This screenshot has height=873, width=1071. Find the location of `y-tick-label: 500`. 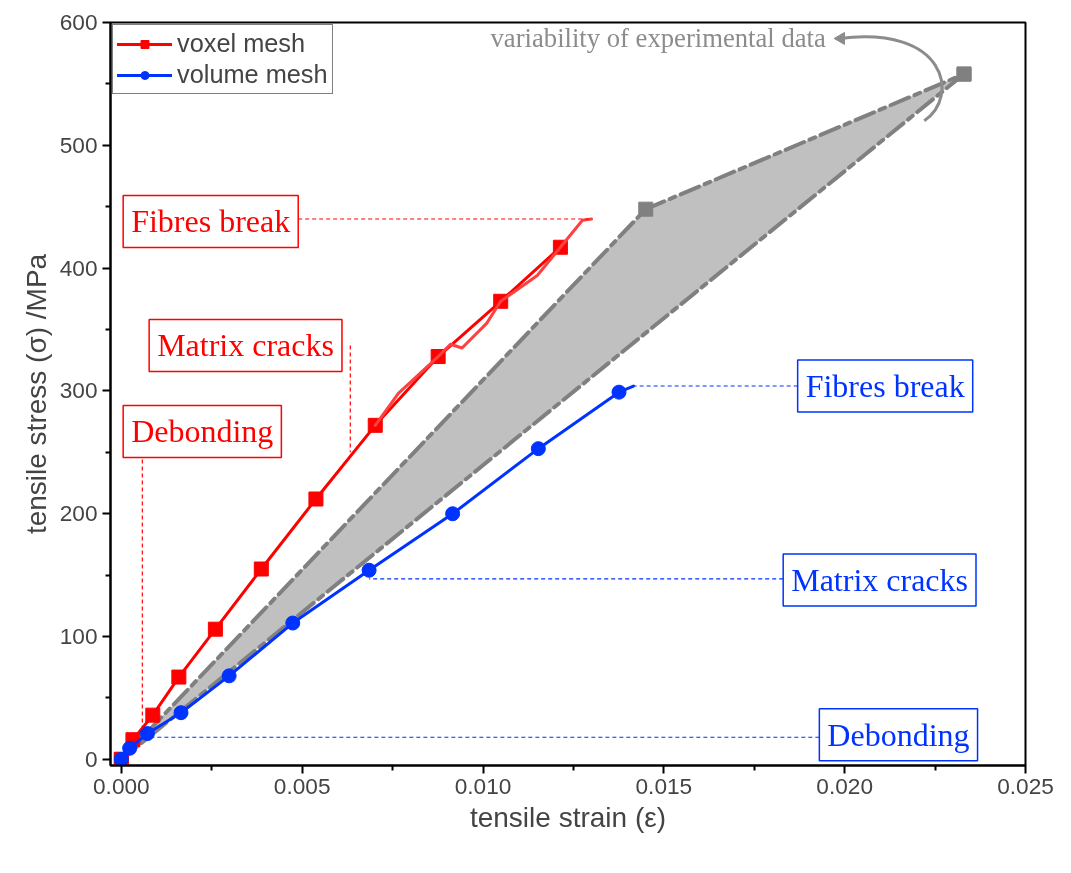

y-tick-label: 500 is located at coordinates (78, 144).